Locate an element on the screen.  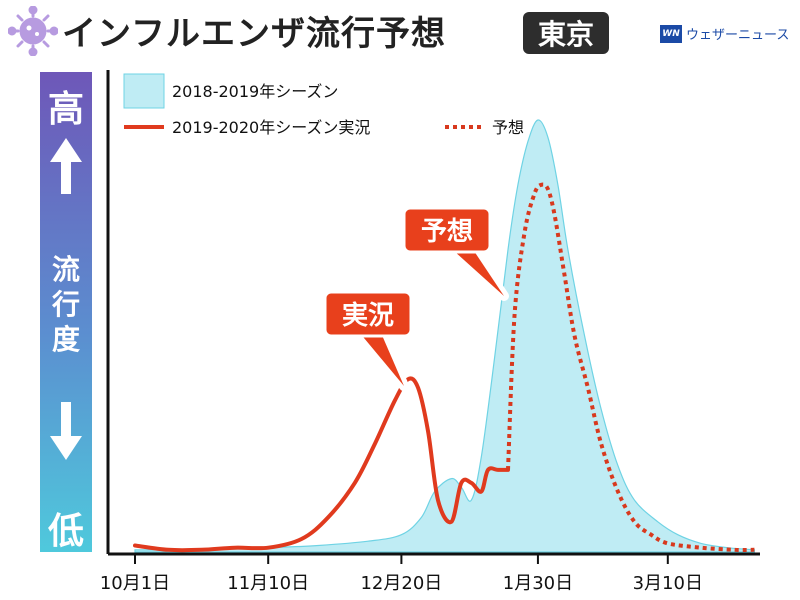
region-badge: 東京 is located at coordinates (566, 33).